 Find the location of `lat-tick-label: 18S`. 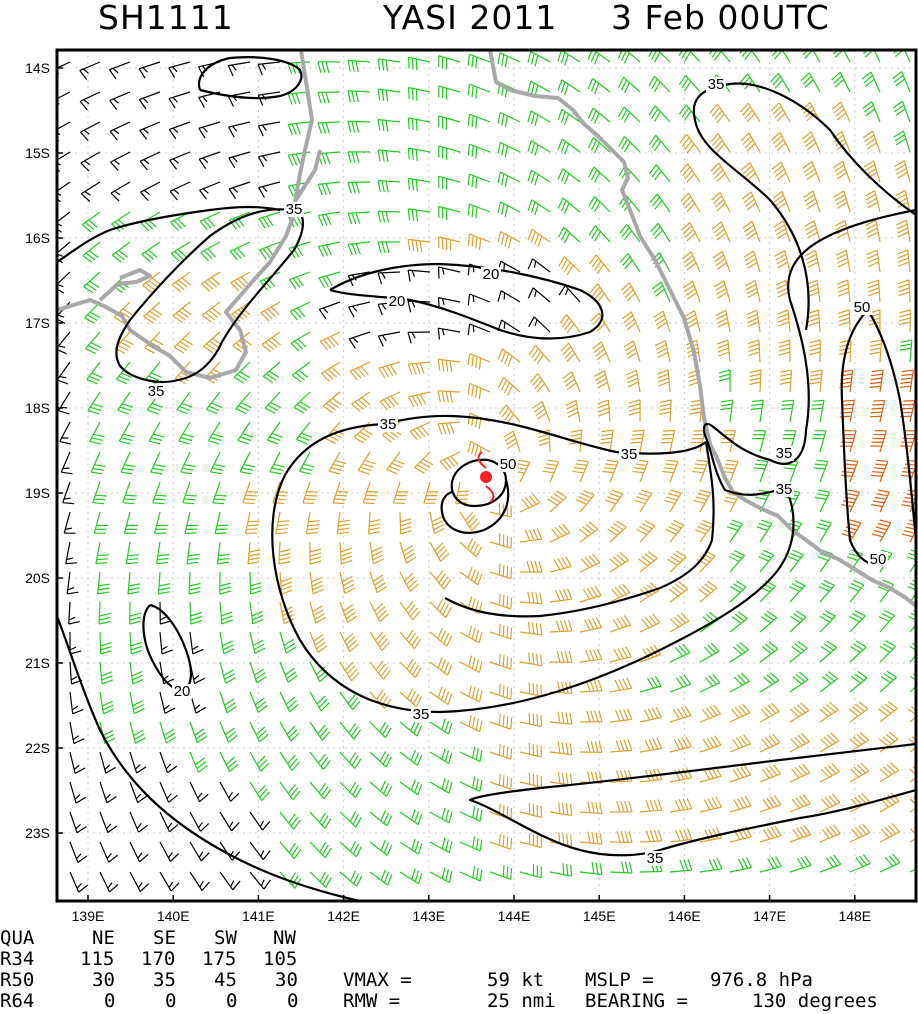

lat-tick-label: 18S is located at coordinates (37, 408).